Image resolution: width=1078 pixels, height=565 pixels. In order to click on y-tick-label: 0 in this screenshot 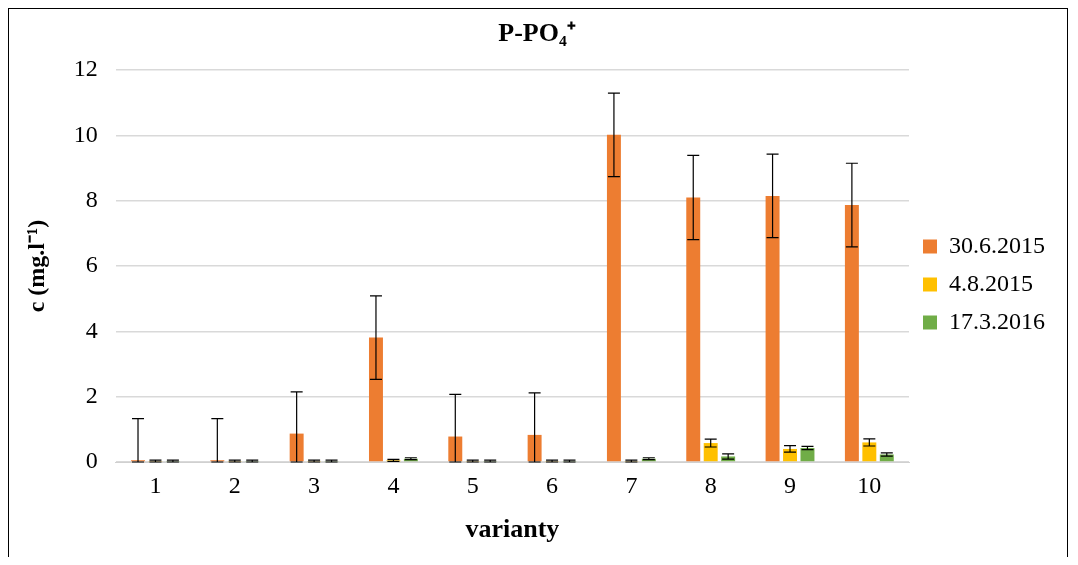, I will do `click(91, 460)`.